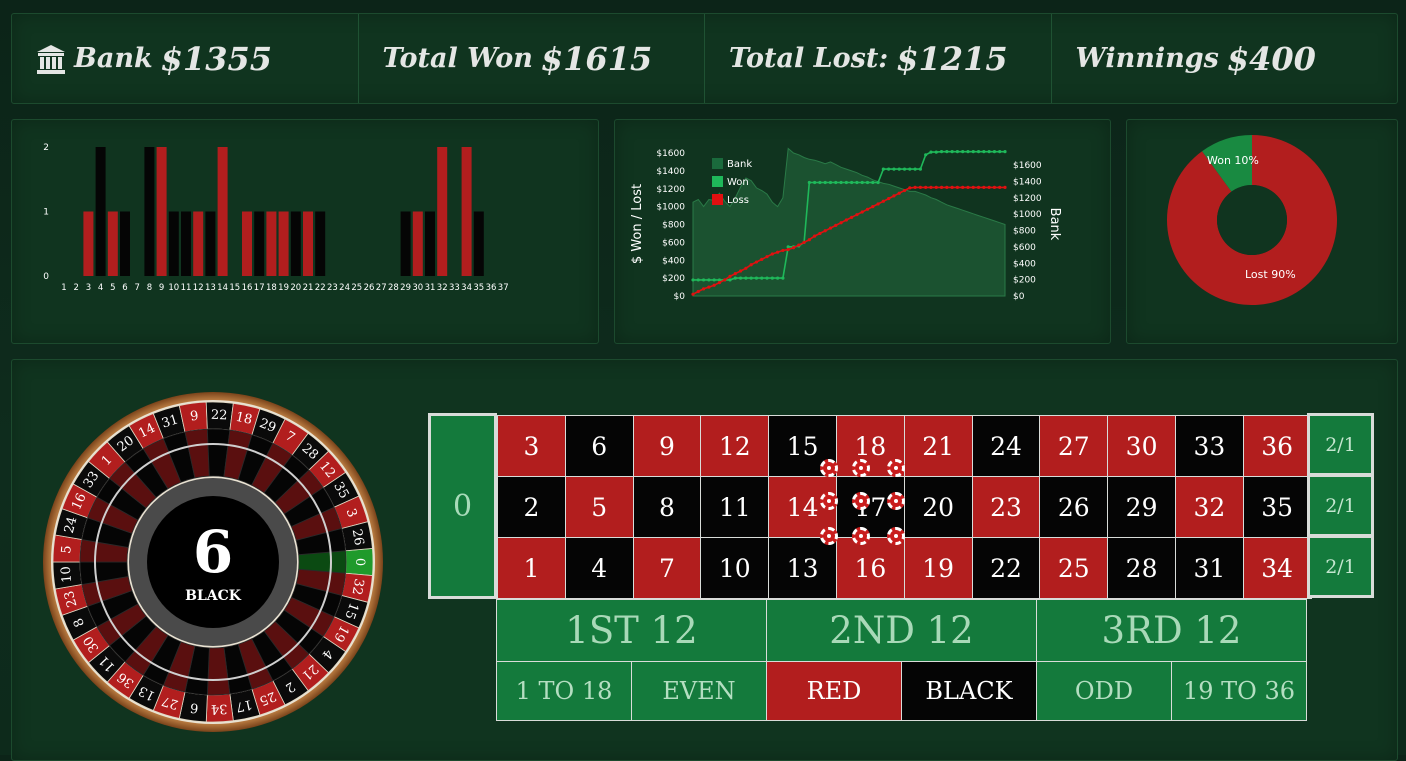 The width and height of the screenshot is (1406, 761). I want to click on bet-number-36: 36, so click(1277, 446).